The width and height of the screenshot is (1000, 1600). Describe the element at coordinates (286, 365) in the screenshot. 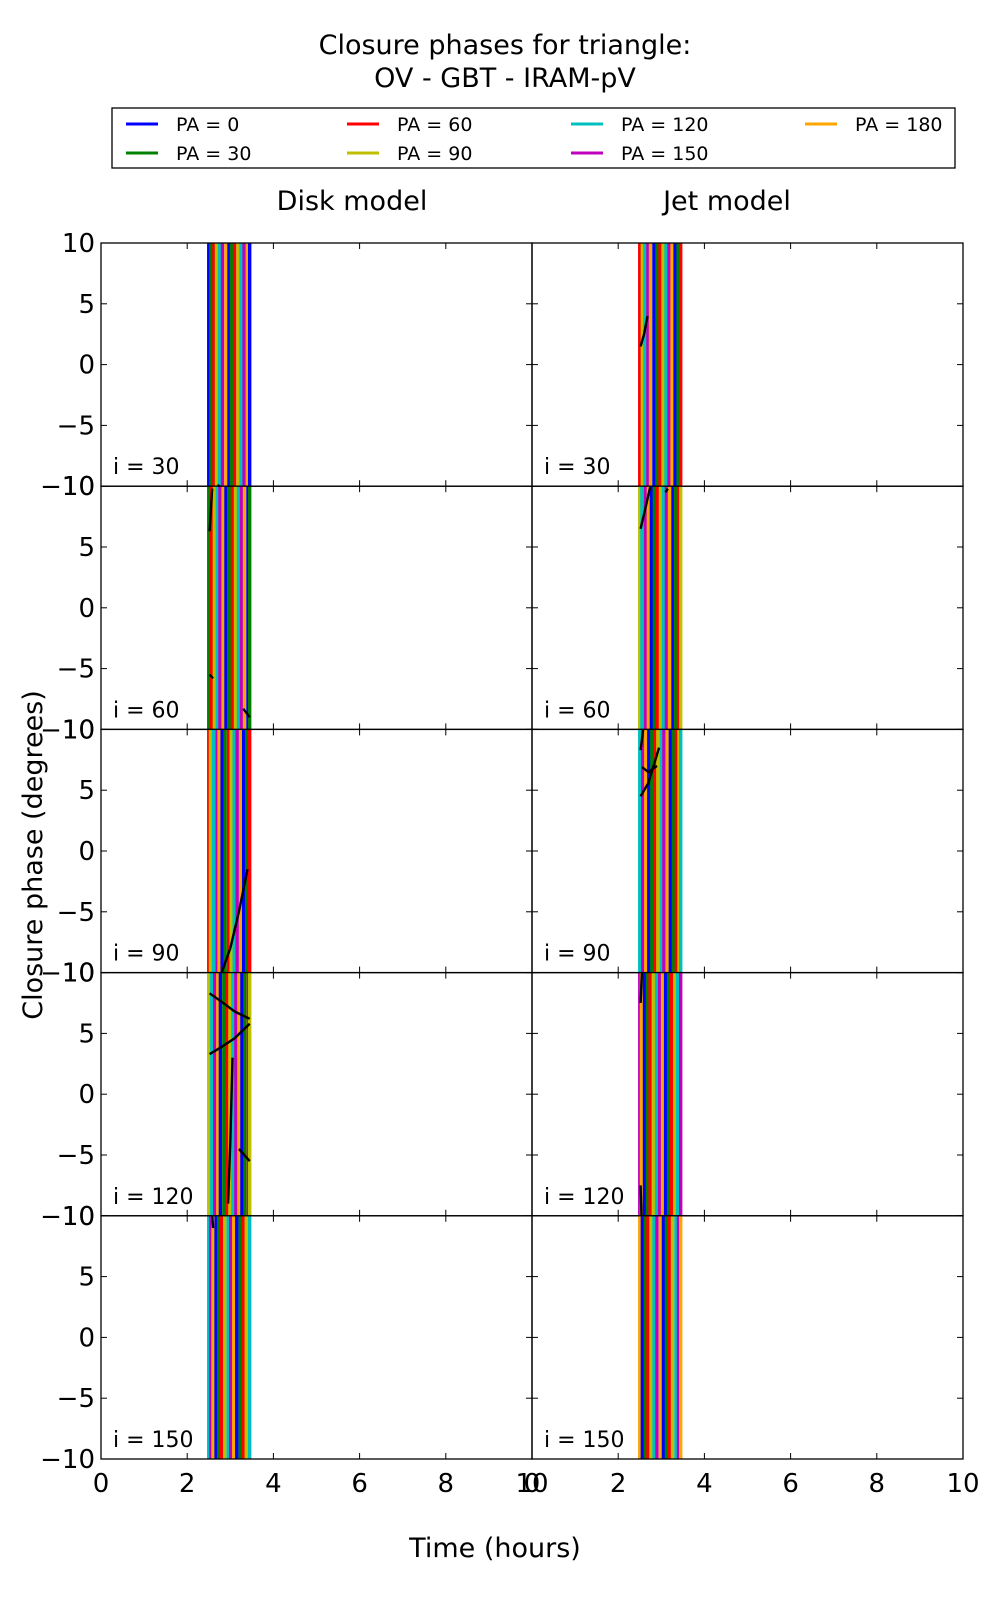

I see `panel-disk_model-row-1: −10 −5 0 5 10 i = 30` at that location.